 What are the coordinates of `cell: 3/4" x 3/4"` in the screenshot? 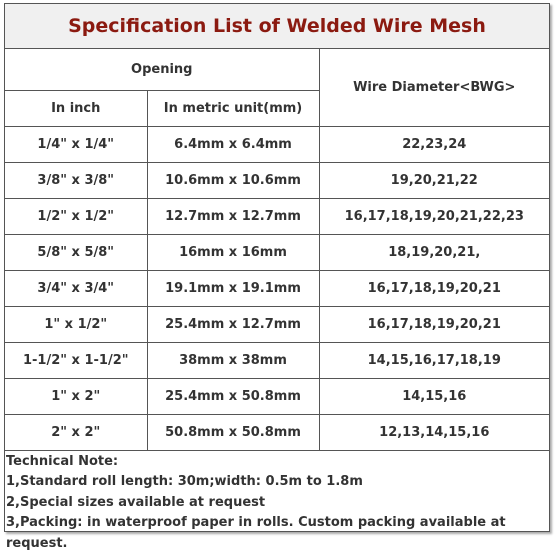 It's located at (76, 288).